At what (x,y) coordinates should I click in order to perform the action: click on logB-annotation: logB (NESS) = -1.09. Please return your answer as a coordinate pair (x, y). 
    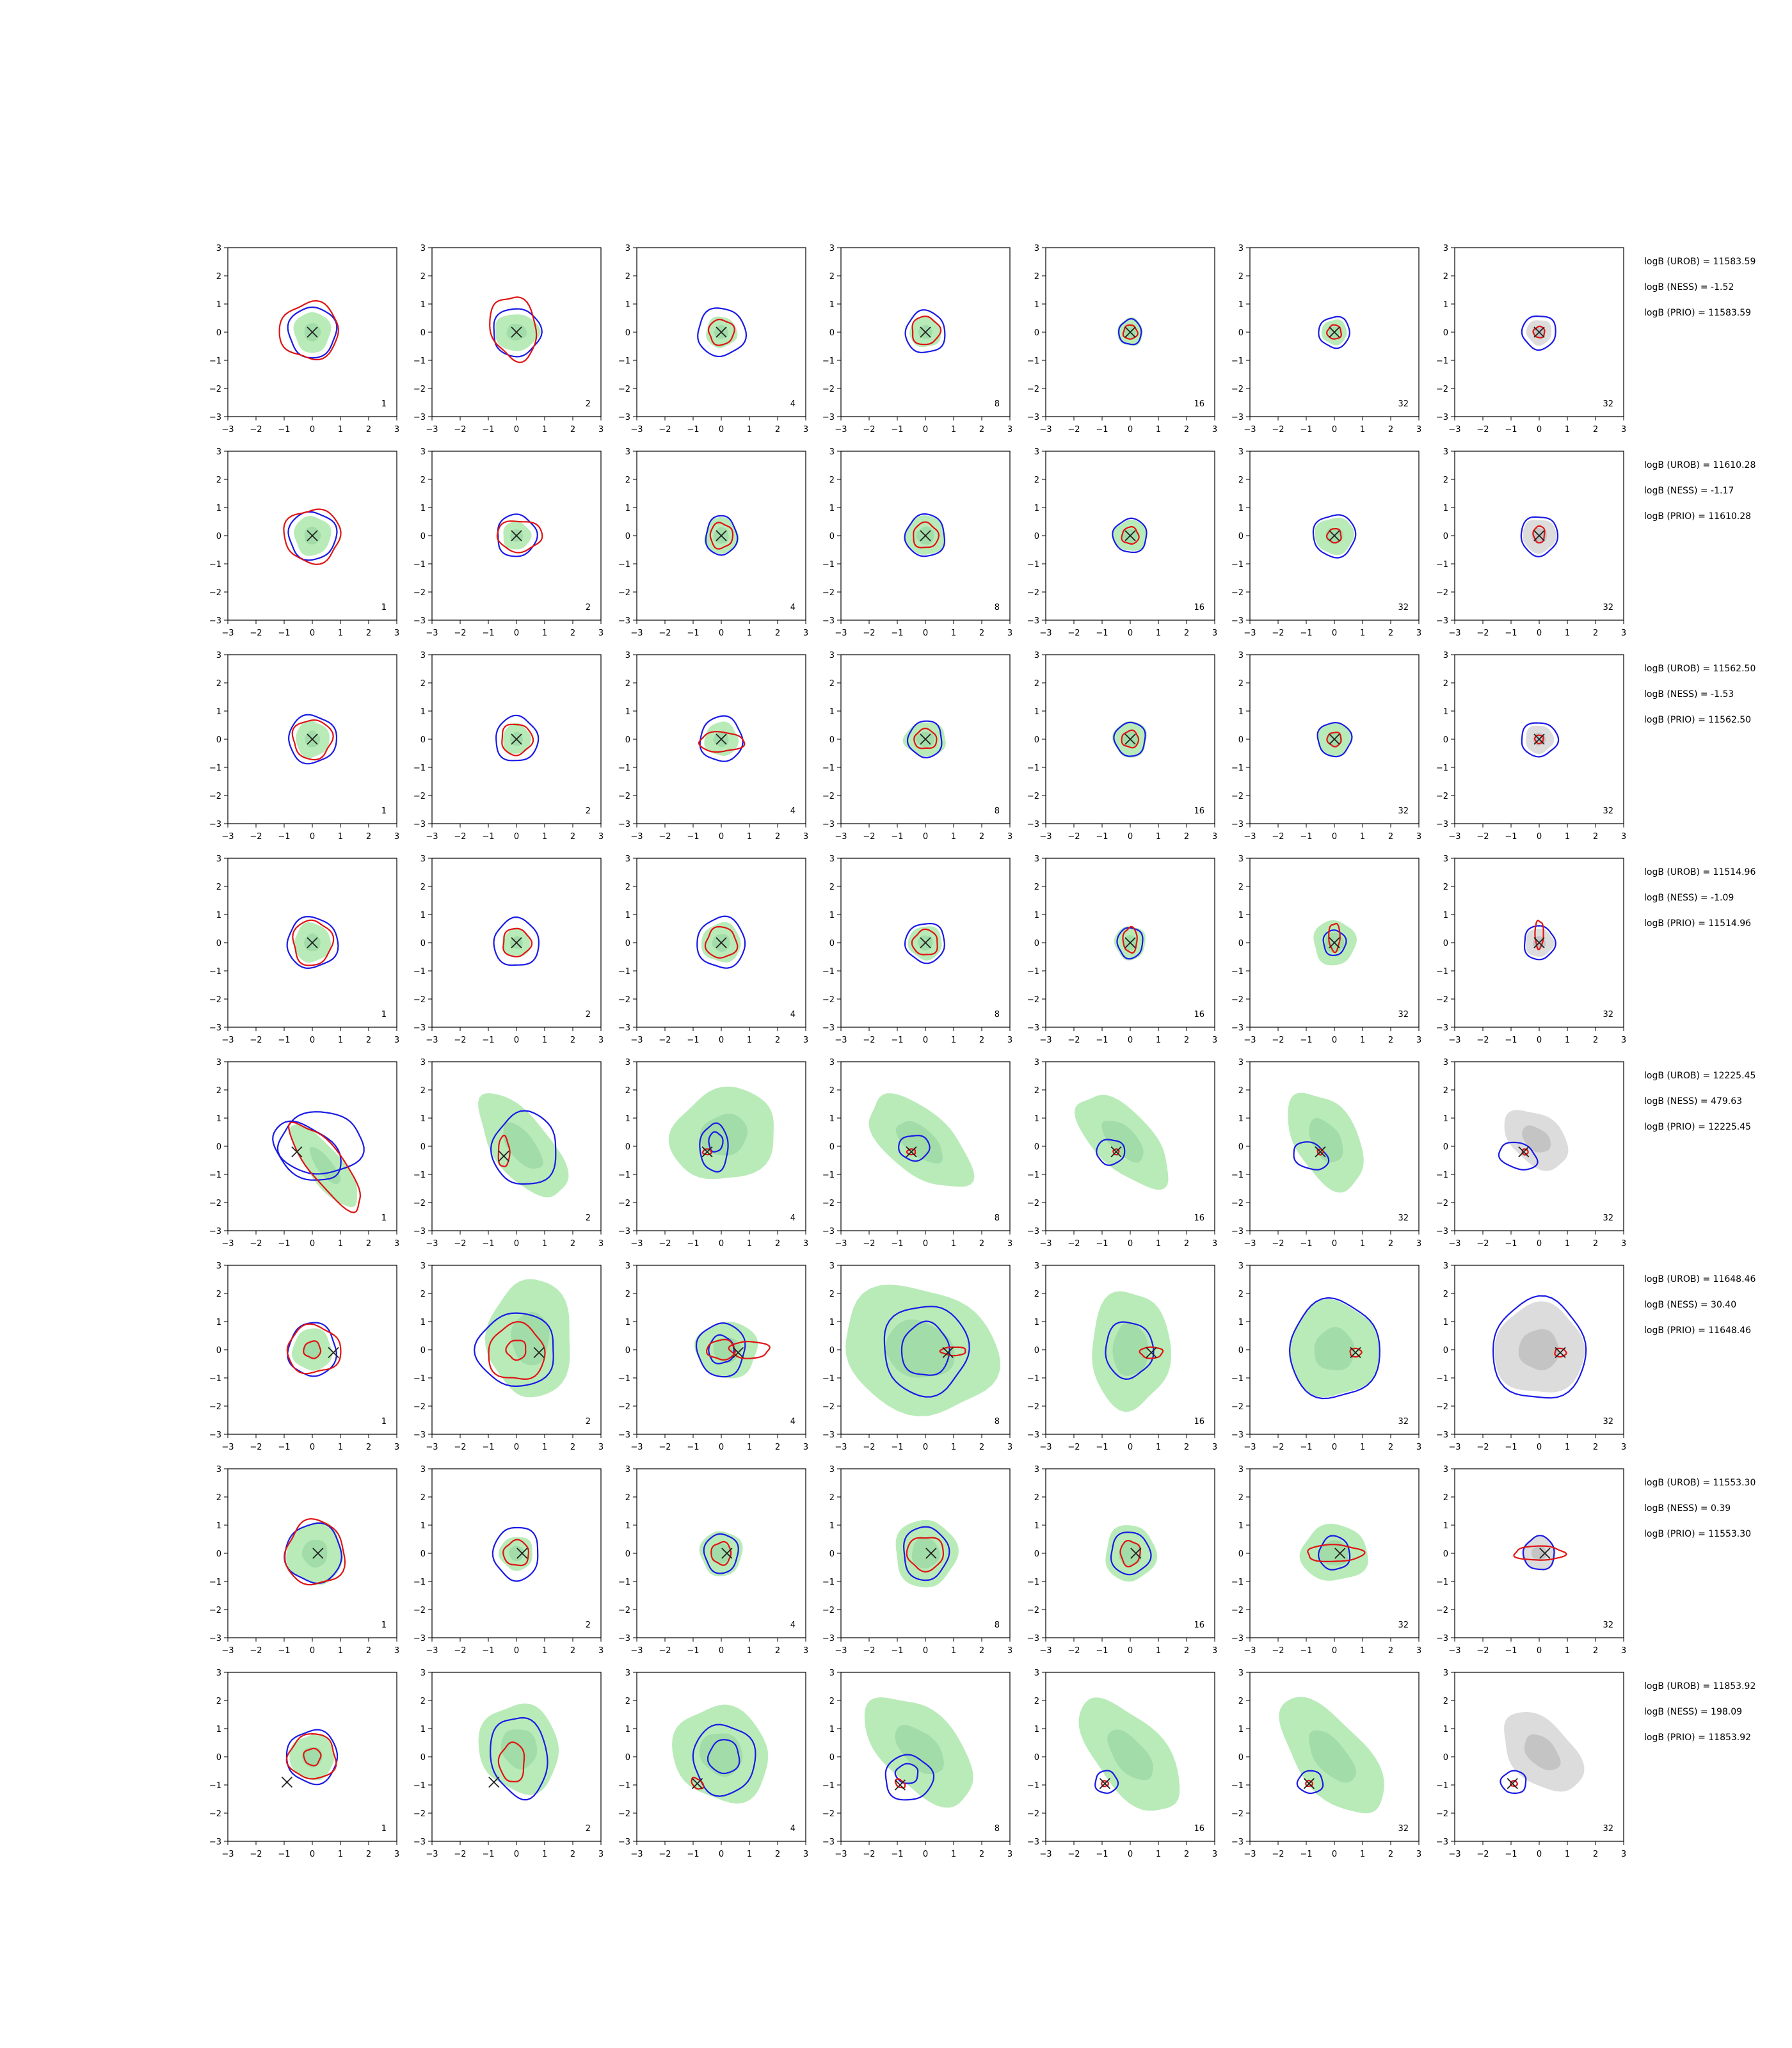
    Looking at the image, I should click on (1689, 898).